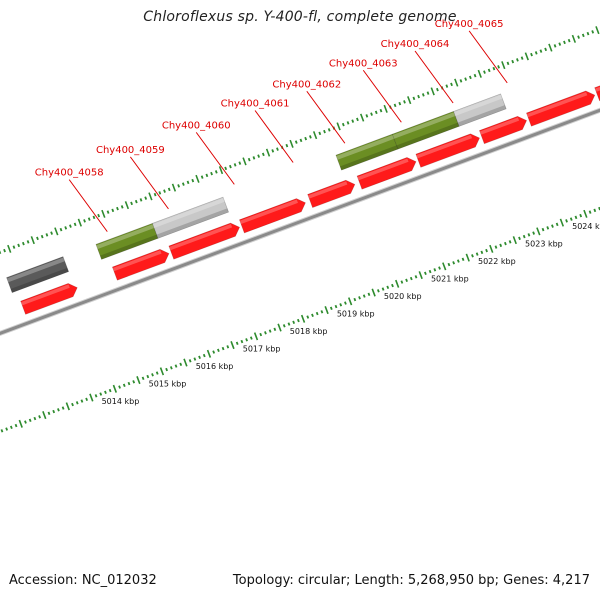  I want to click on gene-label: Chy400_4058, so click(69, 173).